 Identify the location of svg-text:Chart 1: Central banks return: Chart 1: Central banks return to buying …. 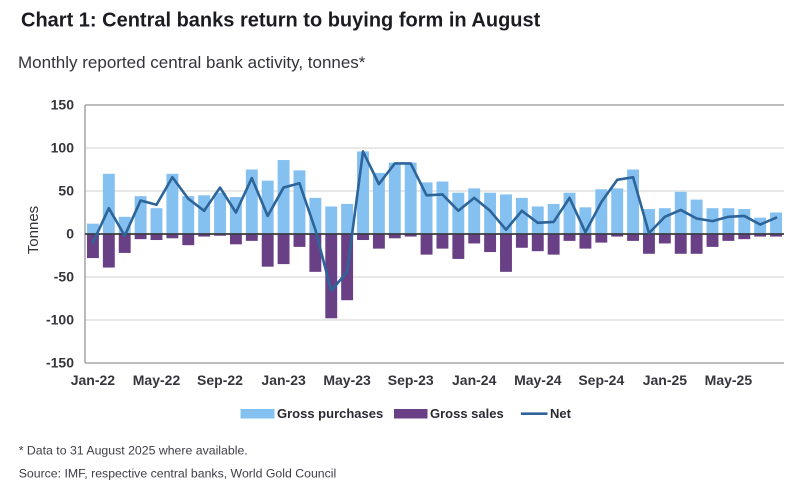
(281, 21).